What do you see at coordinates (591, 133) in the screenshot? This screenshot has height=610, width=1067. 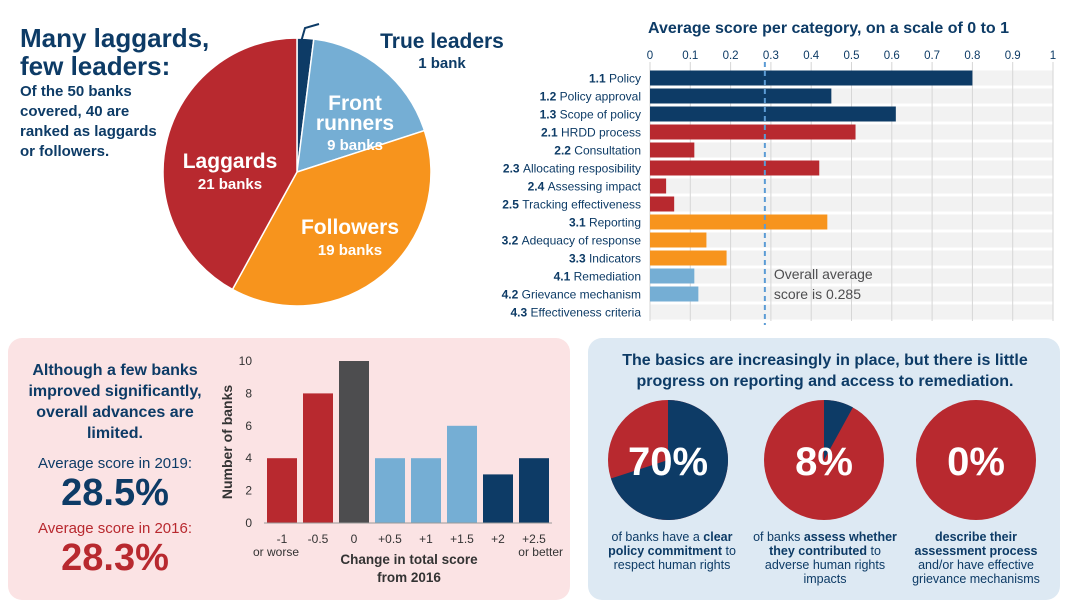 I see `bar-category-label: 2.1 HRDD process` at bounding box center [591, 133].